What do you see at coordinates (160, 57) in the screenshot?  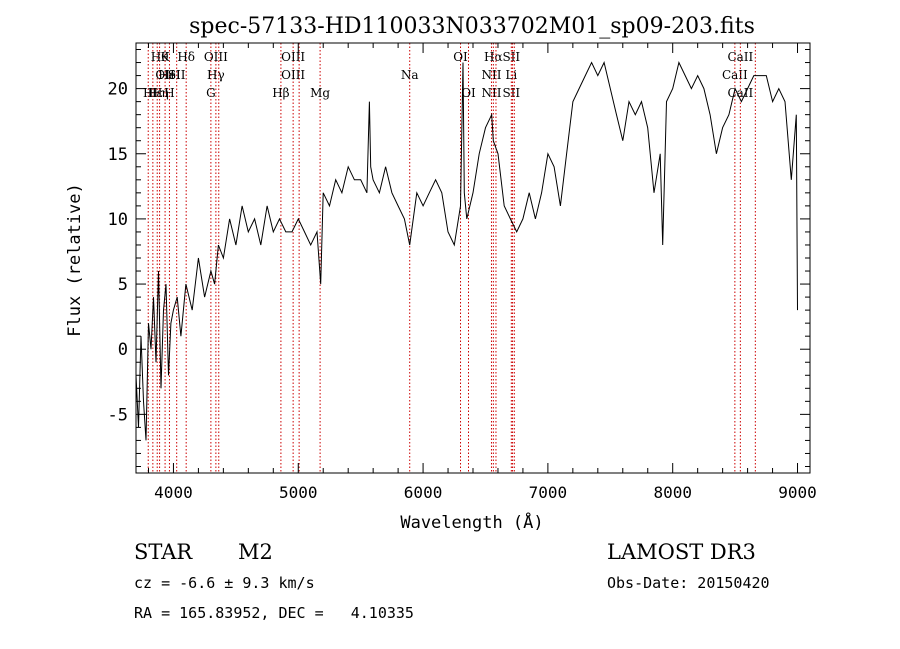 I see `line-label: Hθ` at bounding box center [160, 57].